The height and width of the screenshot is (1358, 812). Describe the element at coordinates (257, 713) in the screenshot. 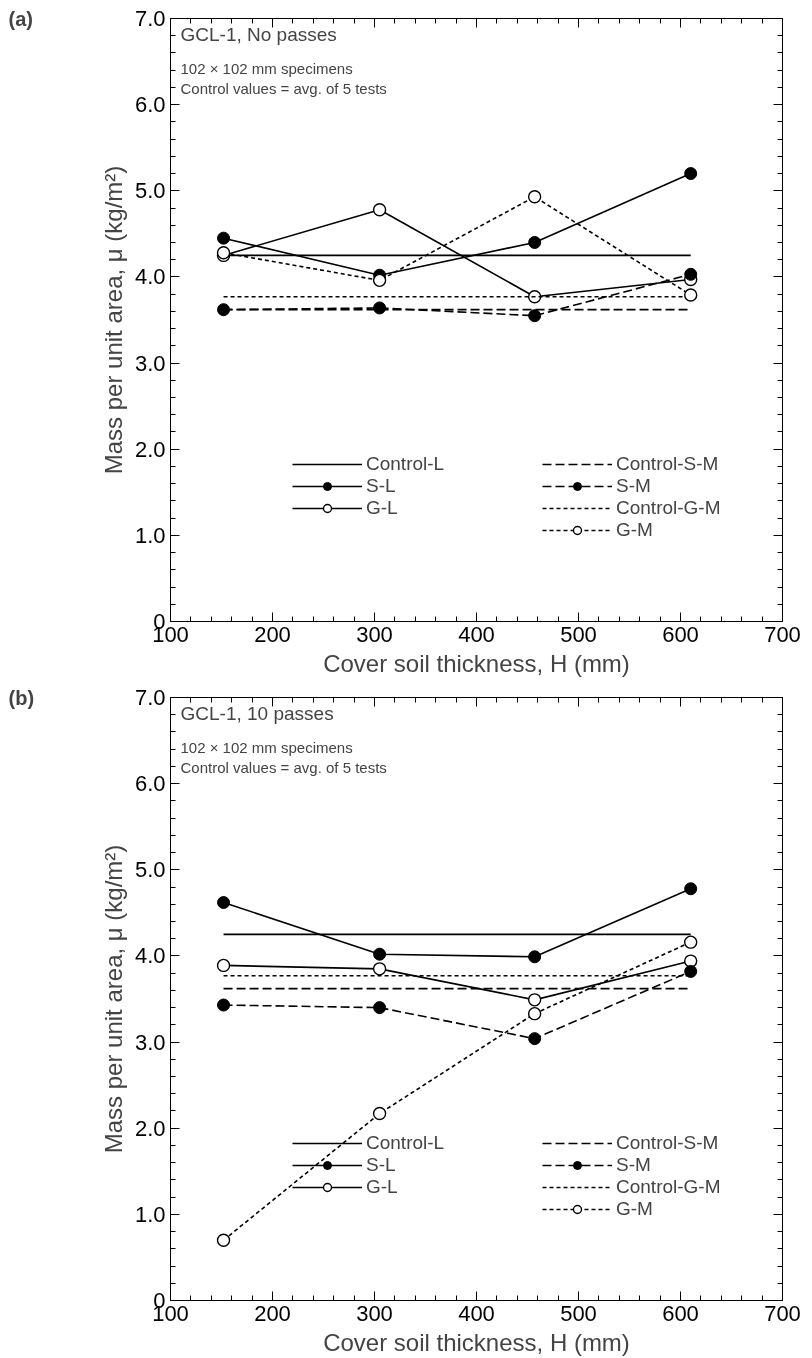

I see `annotation: GCL-1, 10 passes` at that location.